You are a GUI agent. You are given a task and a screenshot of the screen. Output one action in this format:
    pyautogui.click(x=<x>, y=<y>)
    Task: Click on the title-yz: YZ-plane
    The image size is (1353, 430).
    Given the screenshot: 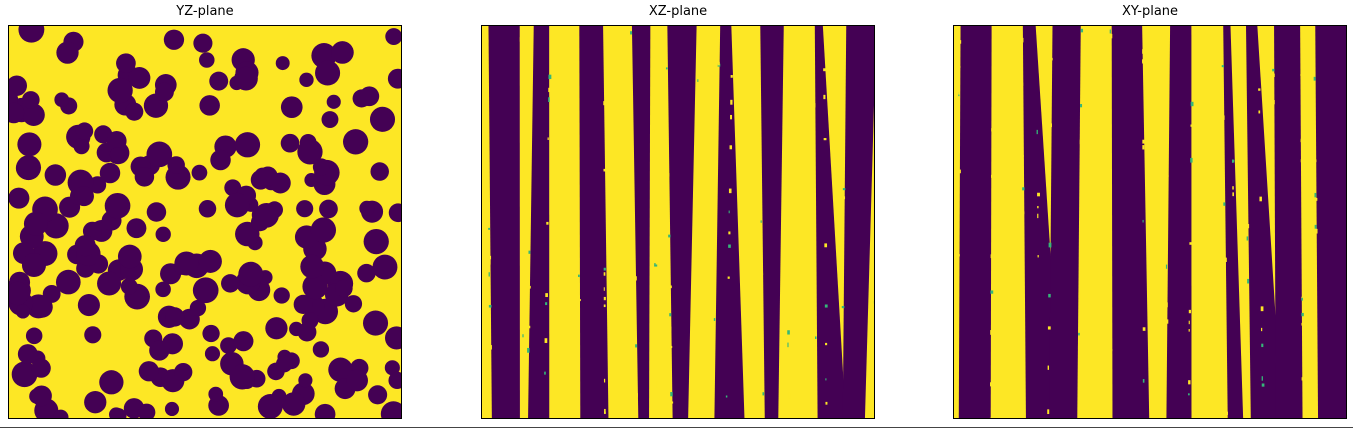 What is the action you would take?
    pyautogui.click(x=205, y=11)
    